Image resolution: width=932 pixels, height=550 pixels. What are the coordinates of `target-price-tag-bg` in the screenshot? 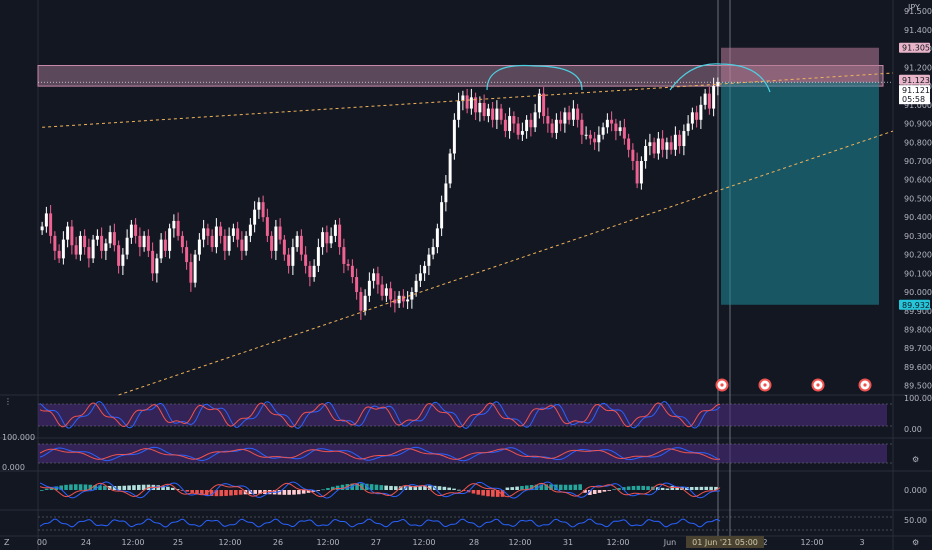 It's located at (914, 304).